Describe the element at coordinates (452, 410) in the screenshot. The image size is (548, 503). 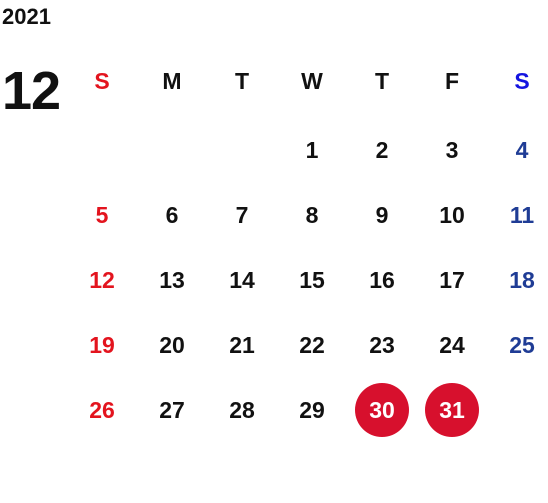
I see `day: 31` at that location.